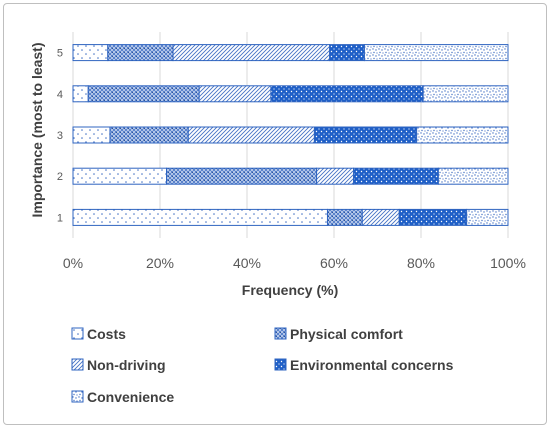 This screenshot has height=429, width=550. What do you see at coordinates (508, 263) in the screenshot?
I see `x-tick-label: 100%` at bounding box center [508, 263].